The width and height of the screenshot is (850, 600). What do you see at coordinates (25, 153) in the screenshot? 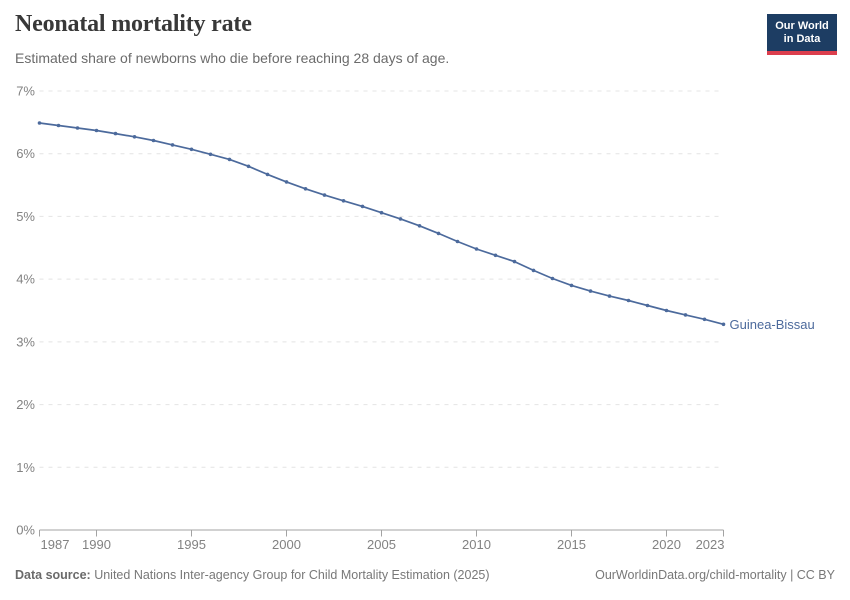
I see `y-tick-label: 6%` at bounding box center [25, 153].